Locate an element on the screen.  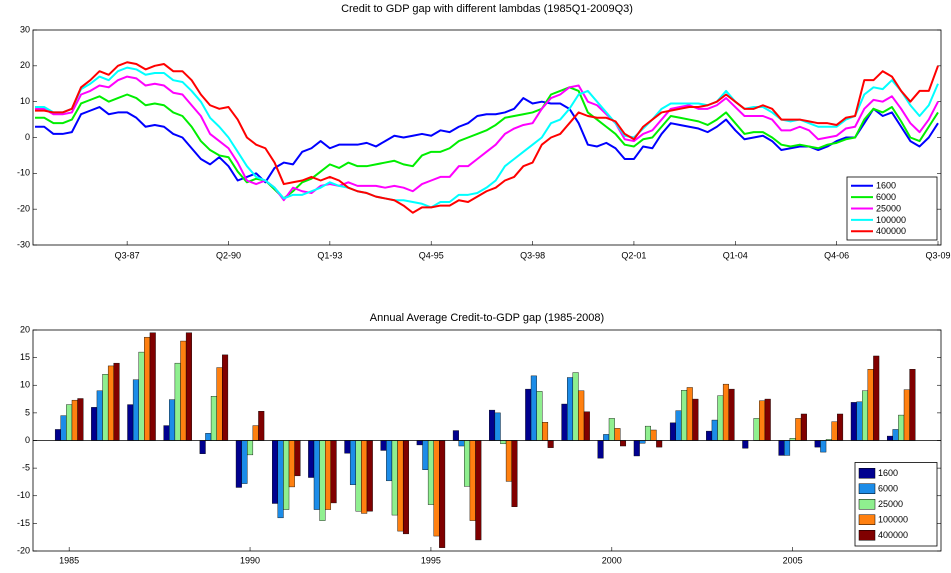
x-tick-label: Q1-04 is located at coordinates (735, 255).